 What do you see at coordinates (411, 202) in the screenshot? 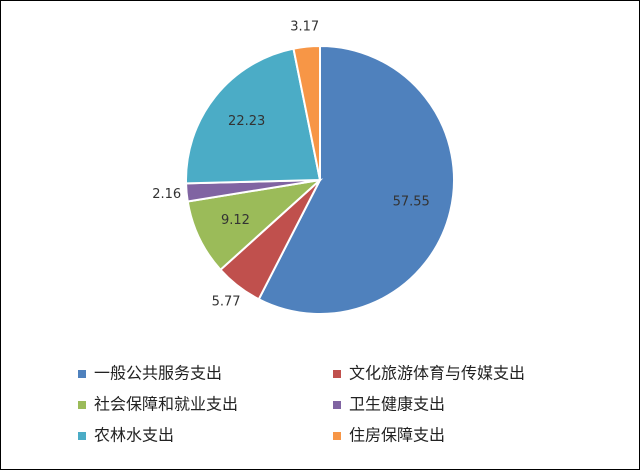
I see `data-label: 57.55` at bounding box center [411, 202].